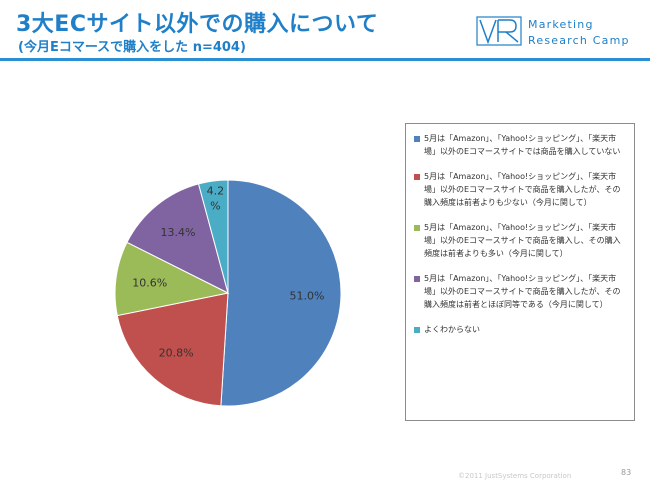  Describe the element at coordinates (306, 295) in the screenshot. I see `slice-value-label-1: 51.0%` at that location.